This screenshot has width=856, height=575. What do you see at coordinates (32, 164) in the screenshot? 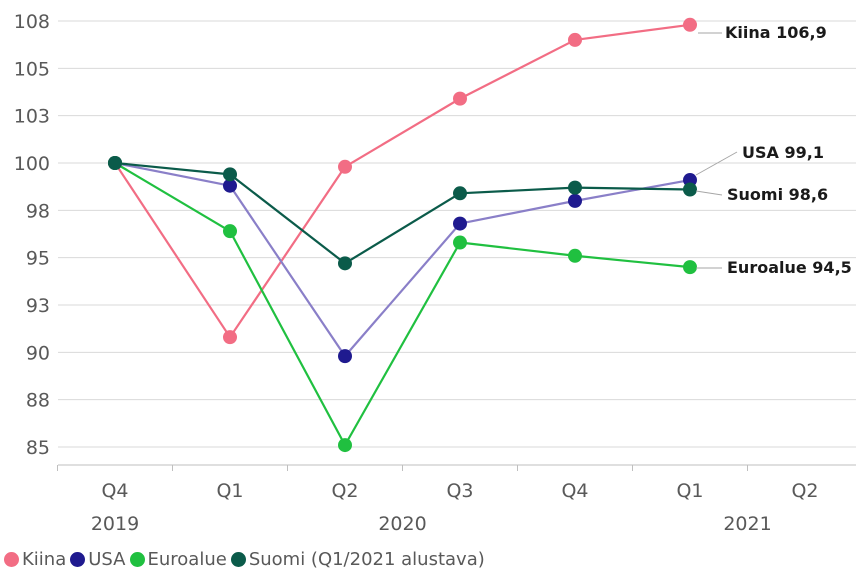
I see `y-tick-label: 100` at bounding box center [32, 164].